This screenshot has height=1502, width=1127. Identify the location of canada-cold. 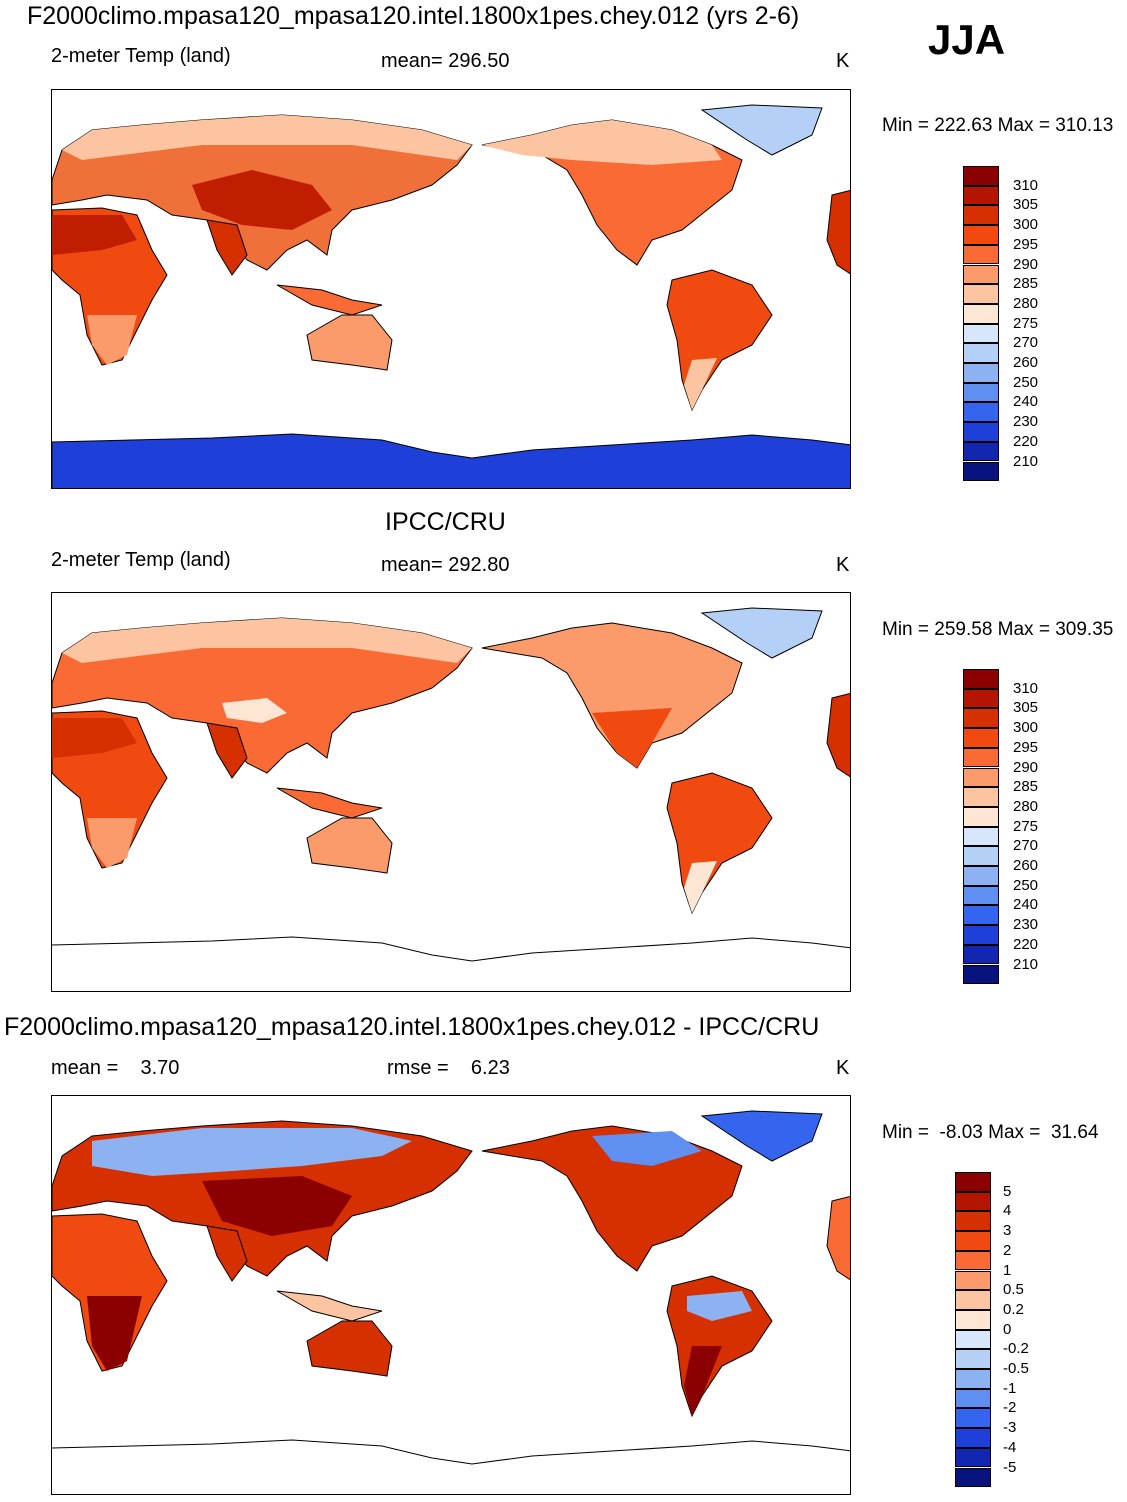
(647, 1148).